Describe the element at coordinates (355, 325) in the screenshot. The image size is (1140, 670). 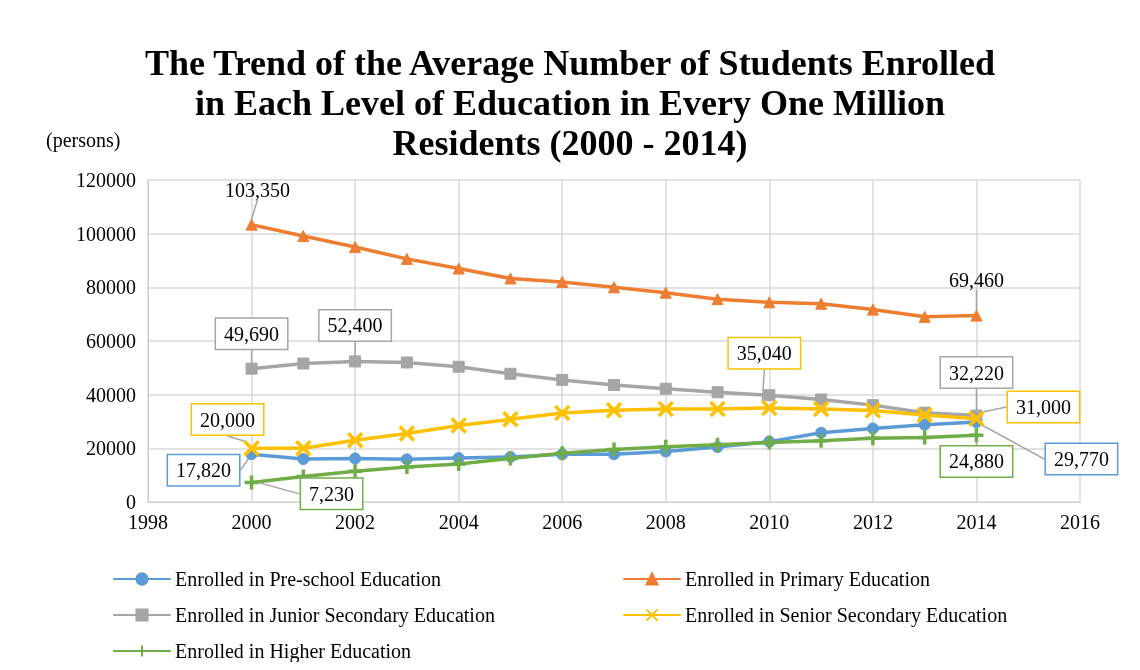
I see `data-label: 52,400` at that location.